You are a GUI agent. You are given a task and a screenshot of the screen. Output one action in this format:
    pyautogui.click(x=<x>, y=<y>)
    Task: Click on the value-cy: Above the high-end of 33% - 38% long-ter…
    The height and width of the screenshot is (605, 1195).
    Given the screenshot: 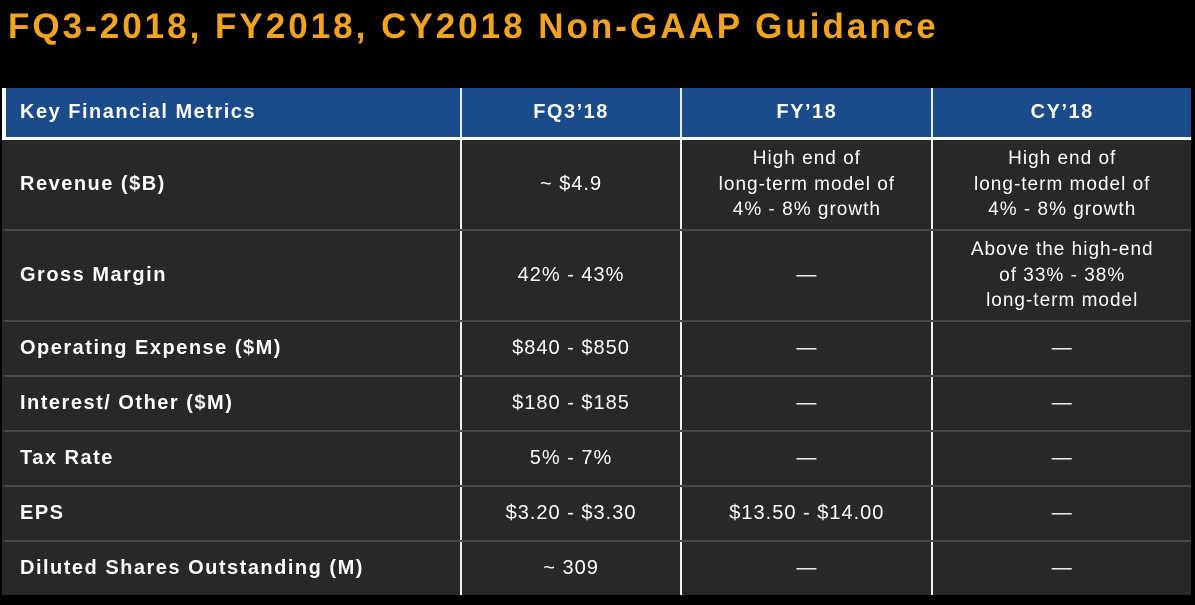 What is the action you would take?
    pyautogui.click(x=1061, y=275)
    